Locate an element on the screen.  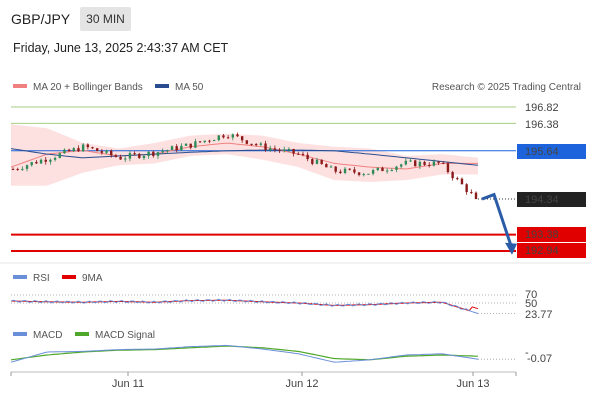
macd-signal-legend-swatch is located at coordinates (82, 334).